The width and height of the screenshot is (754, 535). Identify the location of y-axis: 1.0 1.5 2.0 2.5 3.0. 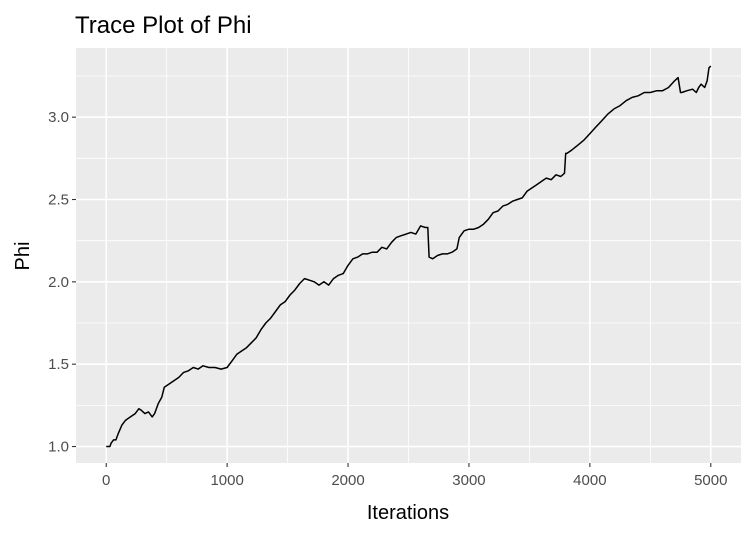
(62, 282).